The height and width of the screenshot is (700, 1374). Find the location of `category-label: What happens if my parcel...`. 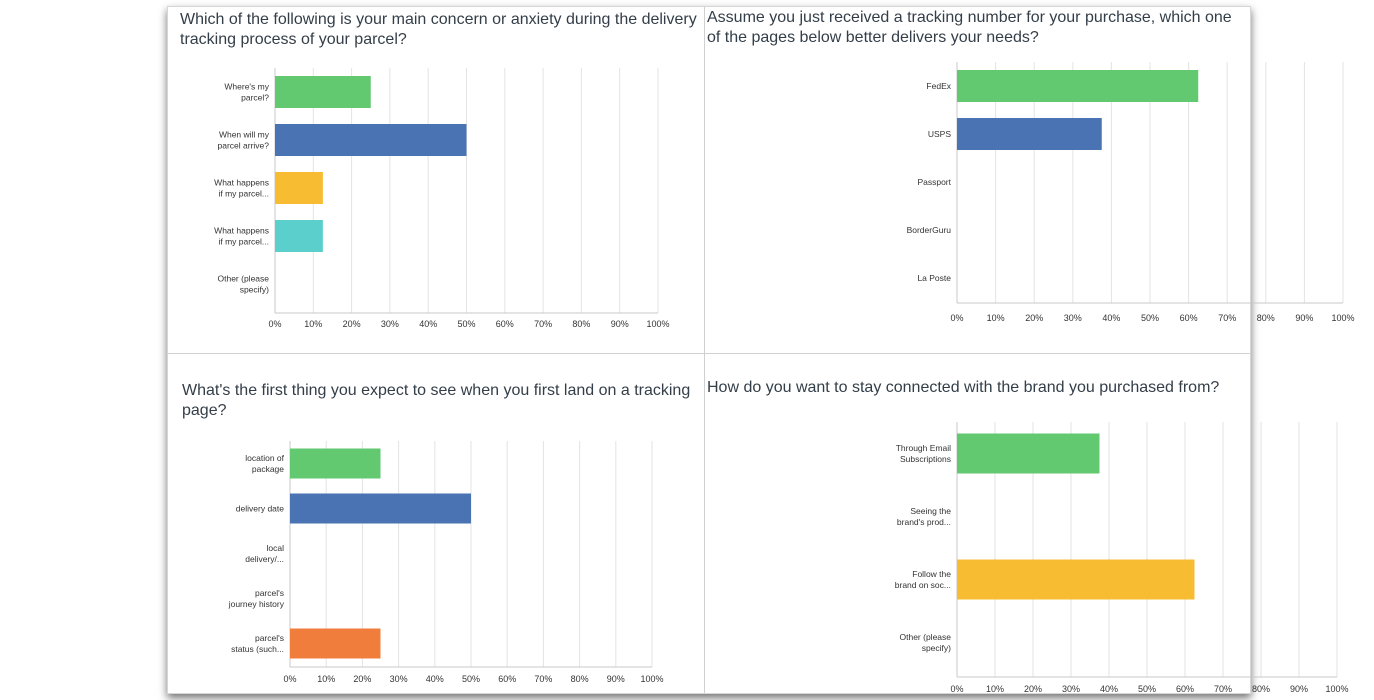

category-label: What happens if my parcel... is located at coordinates (241, 236).